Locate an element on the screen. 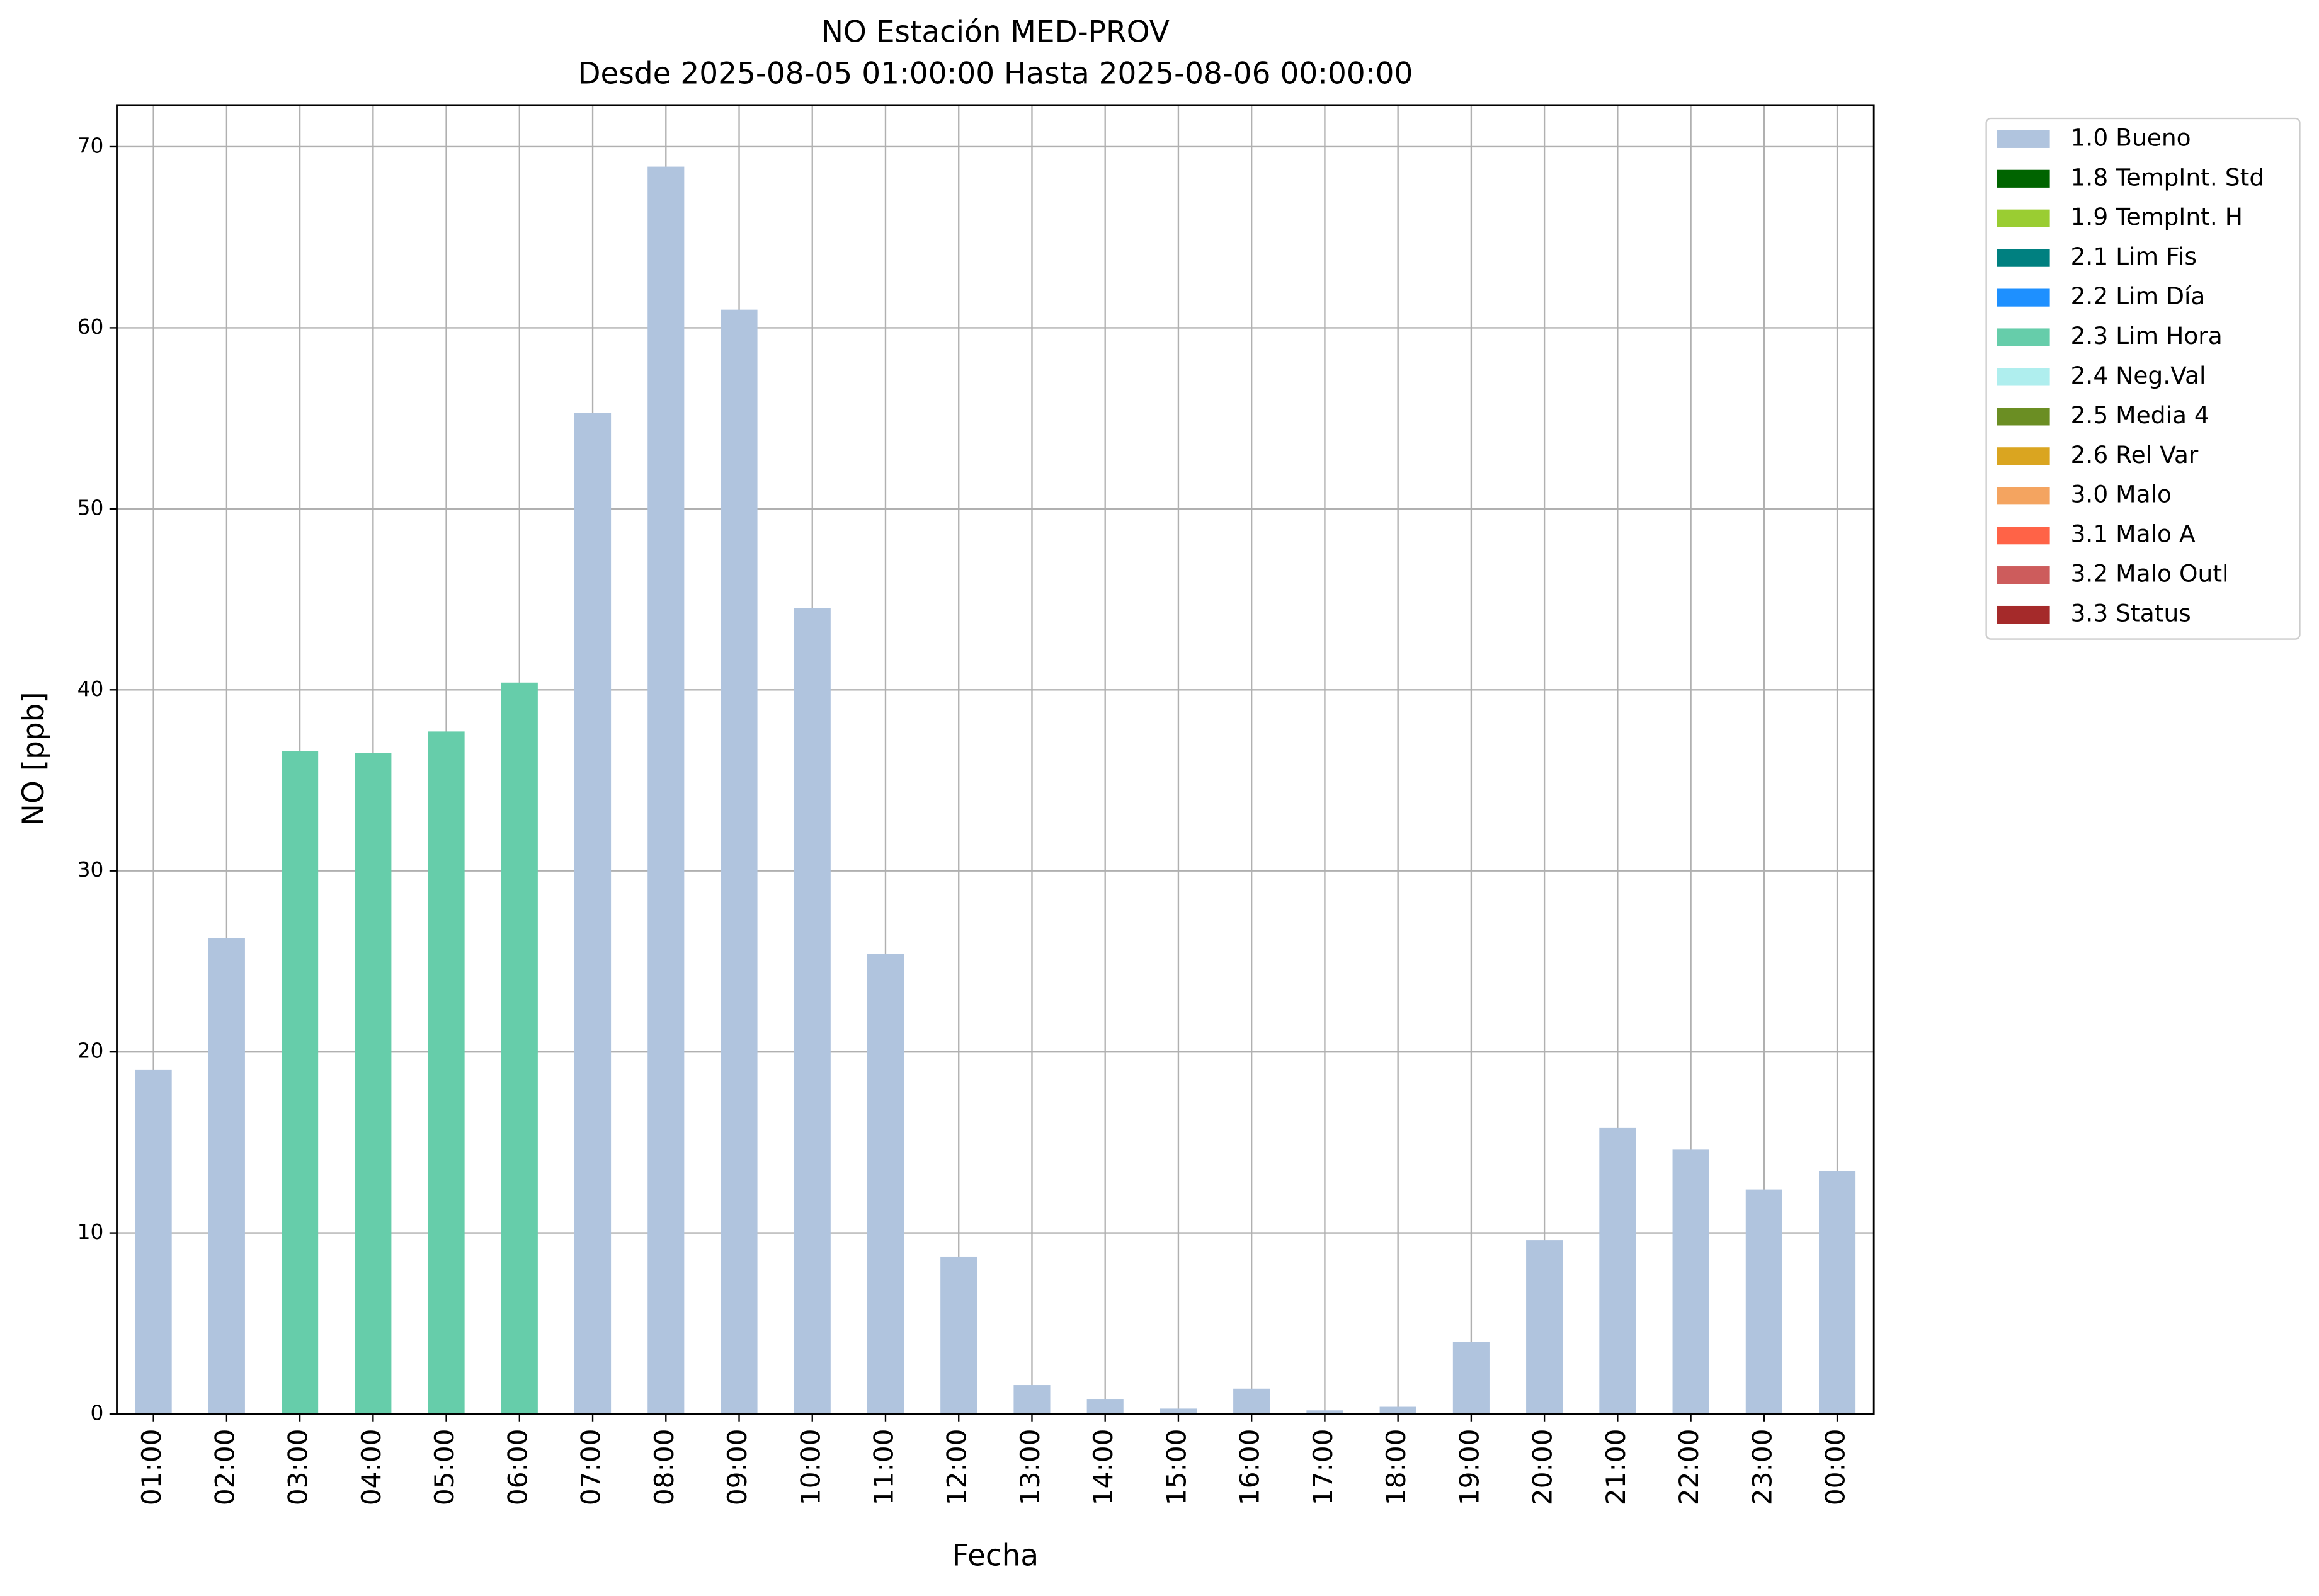 The height and width of the screenshot is (1596, 2319). x-tick-label: 17:00 is located at coordinates (1323, 1467).